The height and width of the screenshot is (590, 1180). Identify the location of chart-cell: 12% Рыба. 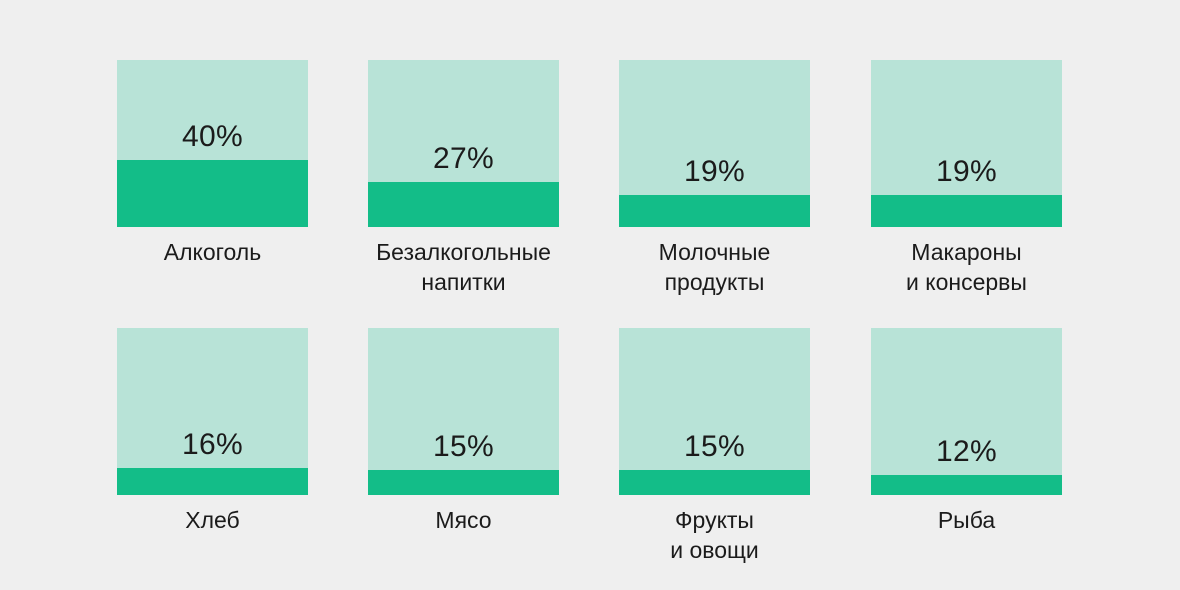
(966, 431).